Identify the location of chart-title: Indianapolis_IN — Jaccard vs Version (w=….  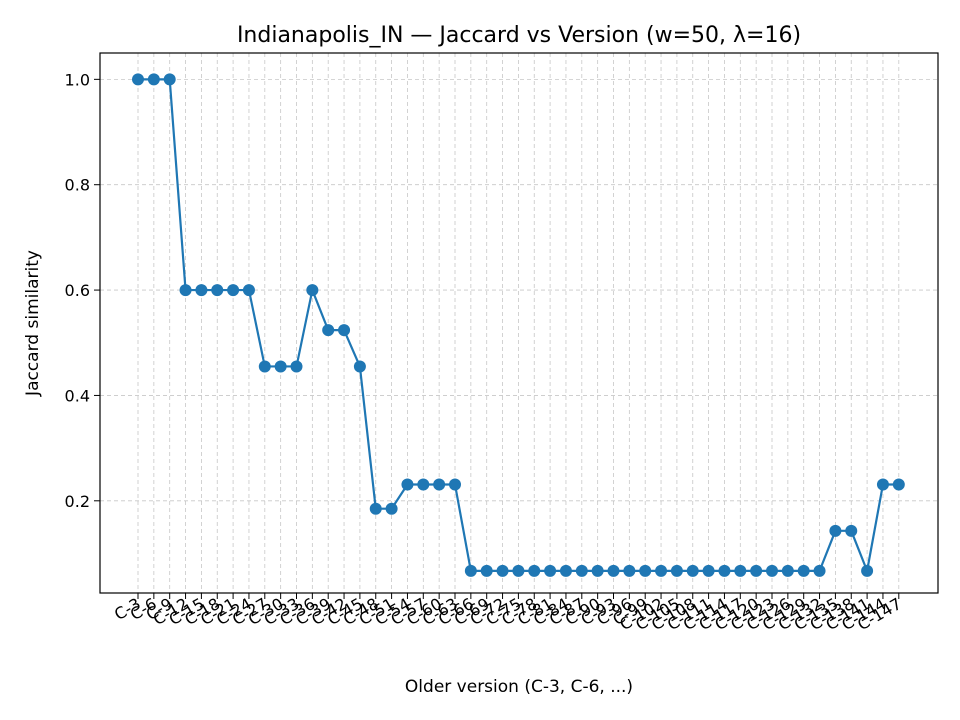
(519, 35).